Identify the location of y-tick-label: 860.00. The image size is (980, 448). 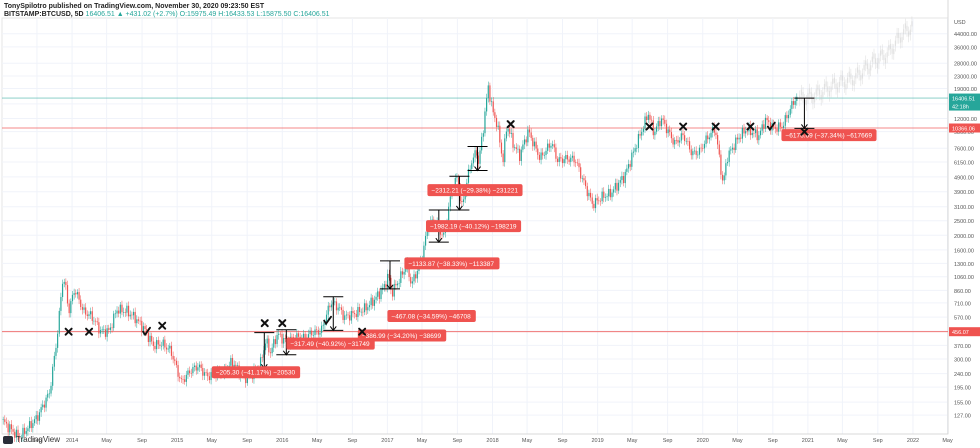
(962, 292).